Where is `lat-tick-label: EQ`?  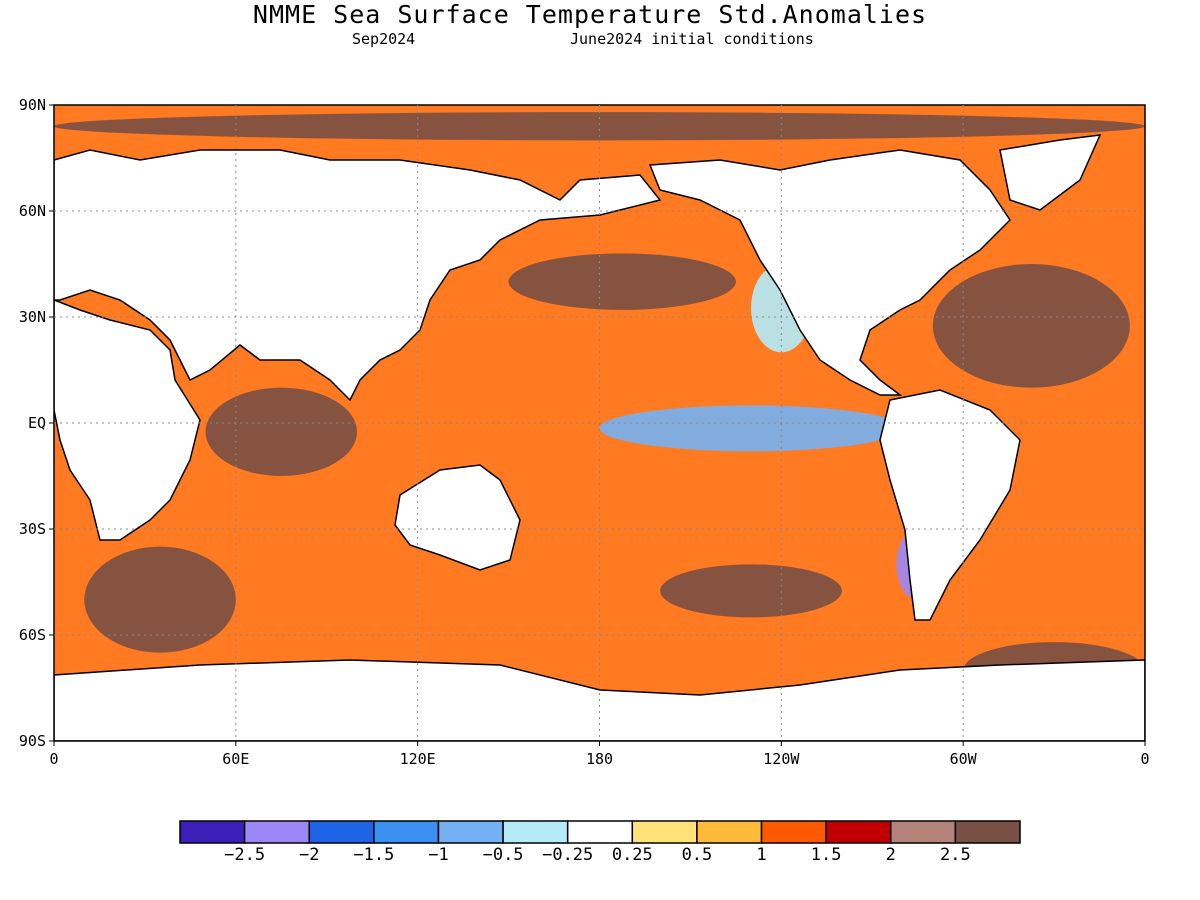 lat-tick-label: EQ is located at coordinates (37, 423).